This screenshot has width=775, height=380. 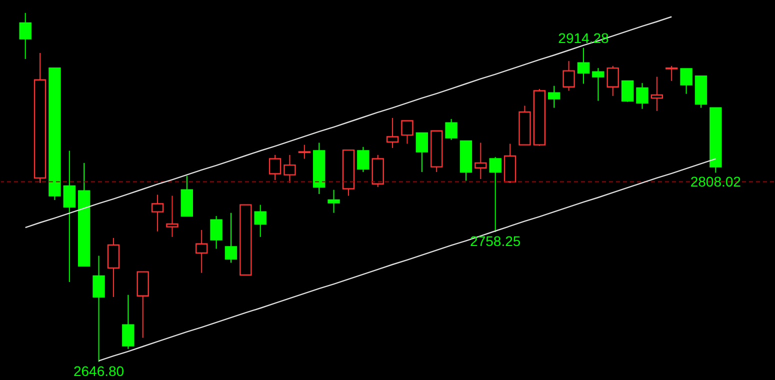 I want to click on annotation: 2914.28, so click(x=583, y=38).